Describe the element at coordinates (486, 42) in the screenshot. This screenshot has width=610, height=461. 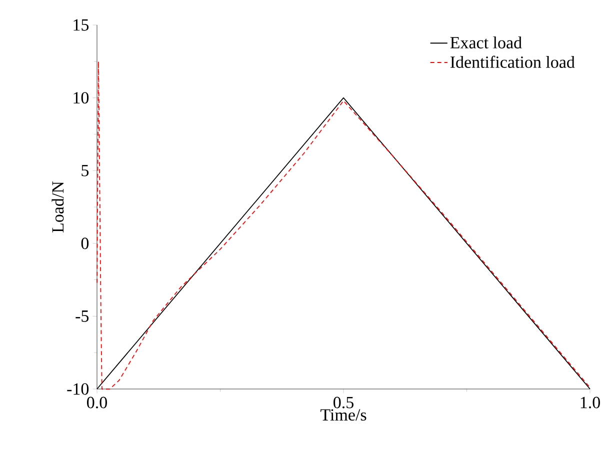
I see `legend-label: Exact load` at that location.